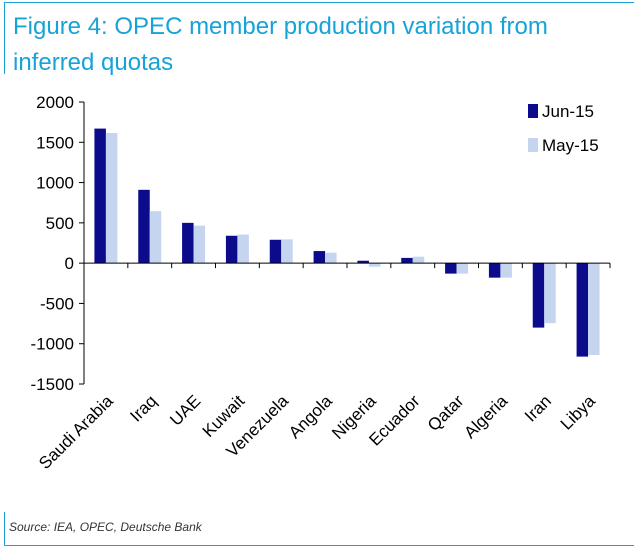 This screenshot has height=552, width=640. I want to click on y-tick-label: 1500, so click(55, 142).